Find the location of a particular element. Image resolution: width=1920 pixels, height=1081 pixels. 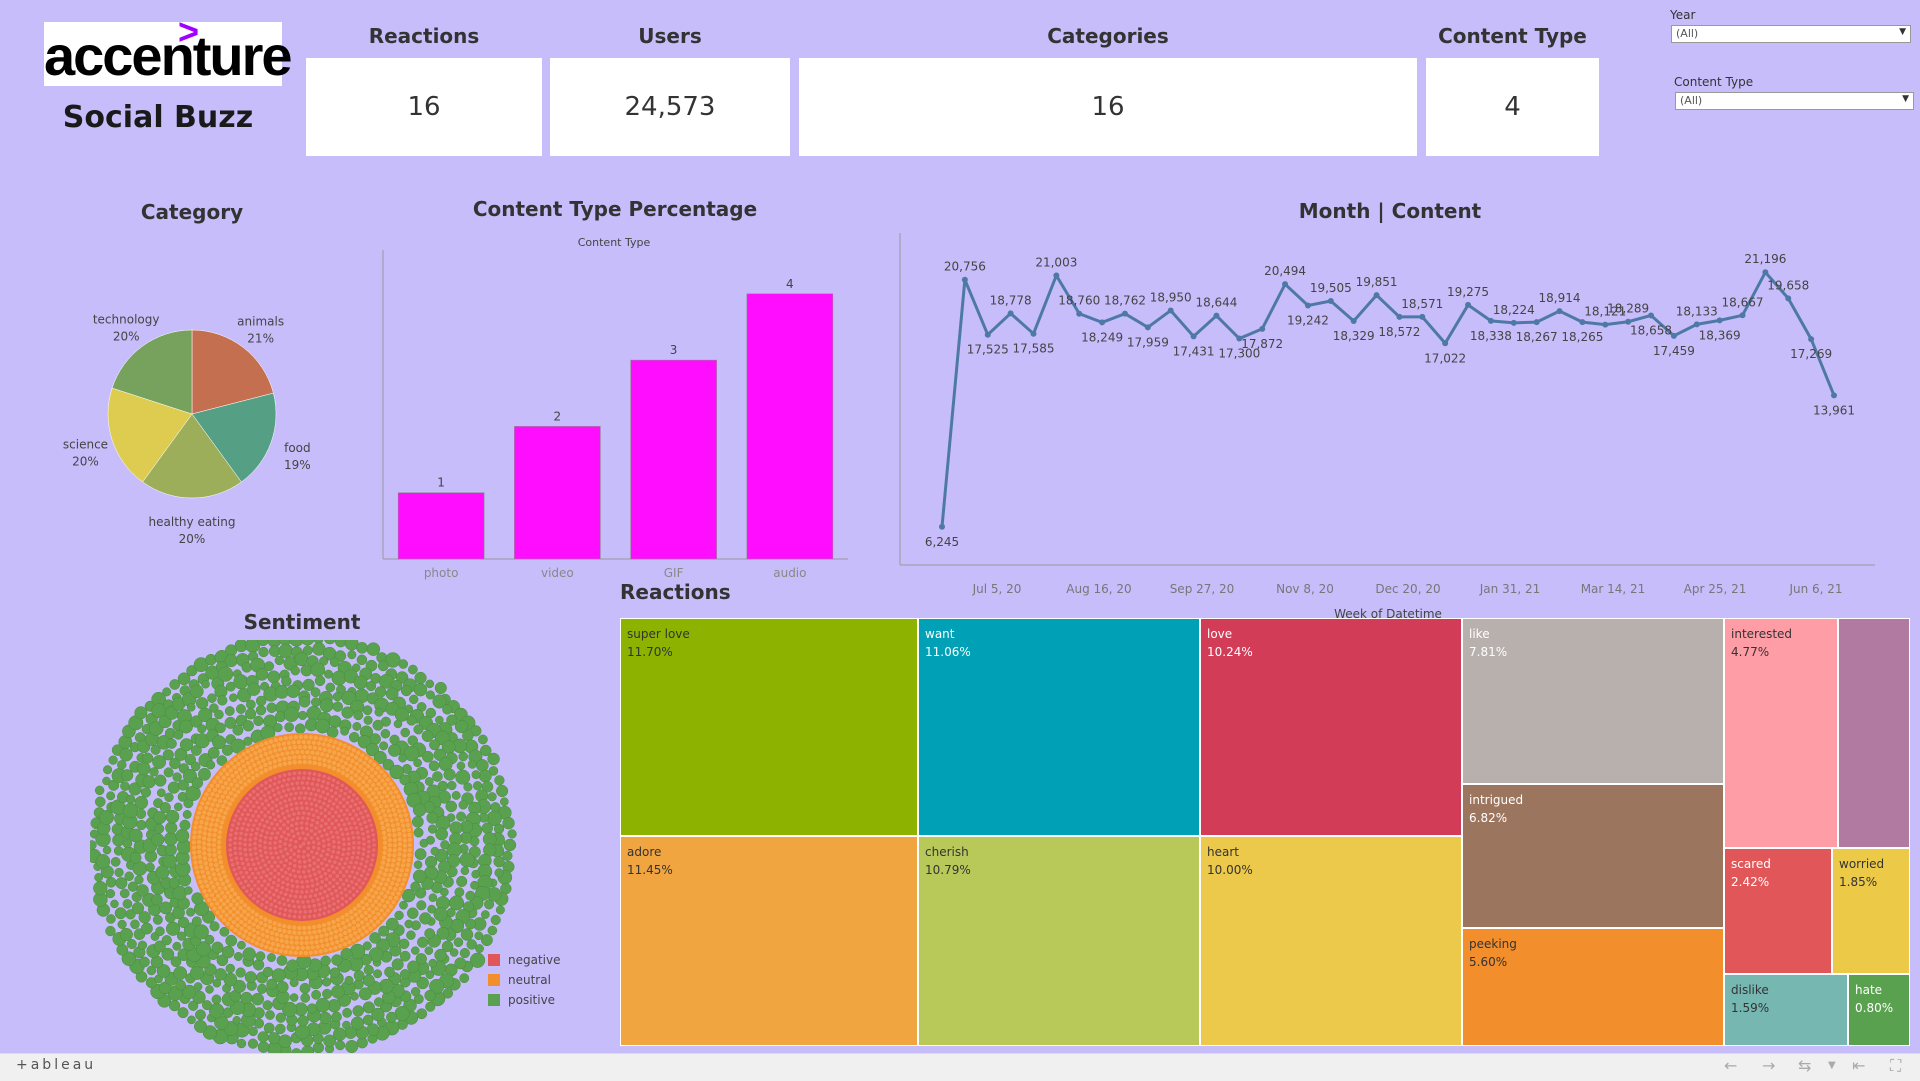

redo-icon: → is located at coordinates (1769, 1065).